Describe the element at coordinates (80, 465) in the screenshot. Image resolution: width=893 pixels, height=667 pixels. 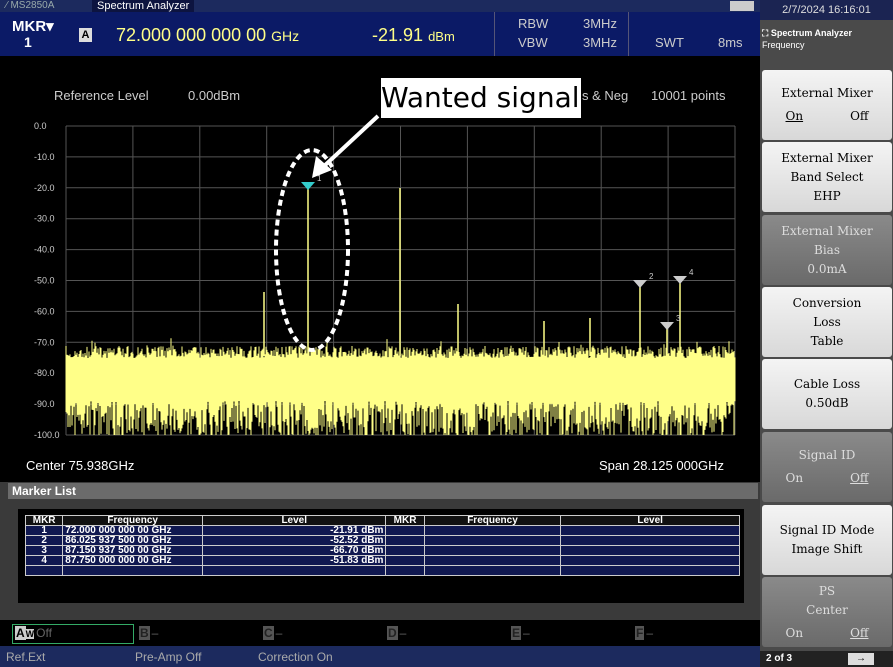
I see `center-label: Center 75.938GHz` at that location.